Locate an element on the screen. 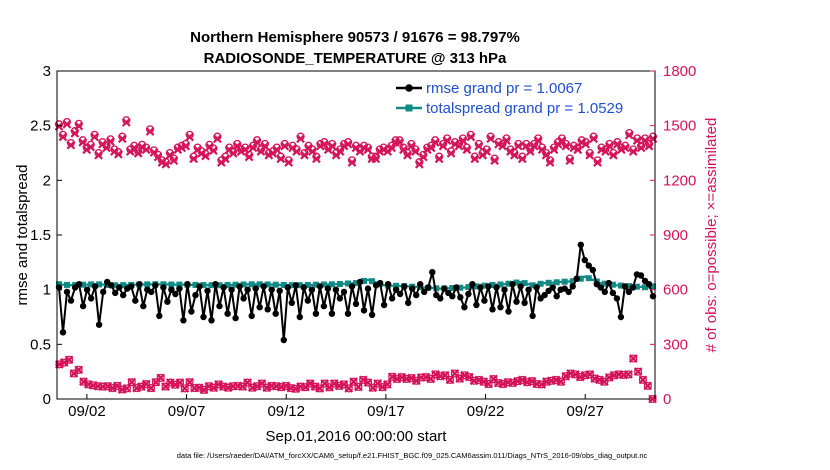 The height and width of the screenshot is (470, 830). x-tick-label: 09/22 is located at coordinates (486, 411).